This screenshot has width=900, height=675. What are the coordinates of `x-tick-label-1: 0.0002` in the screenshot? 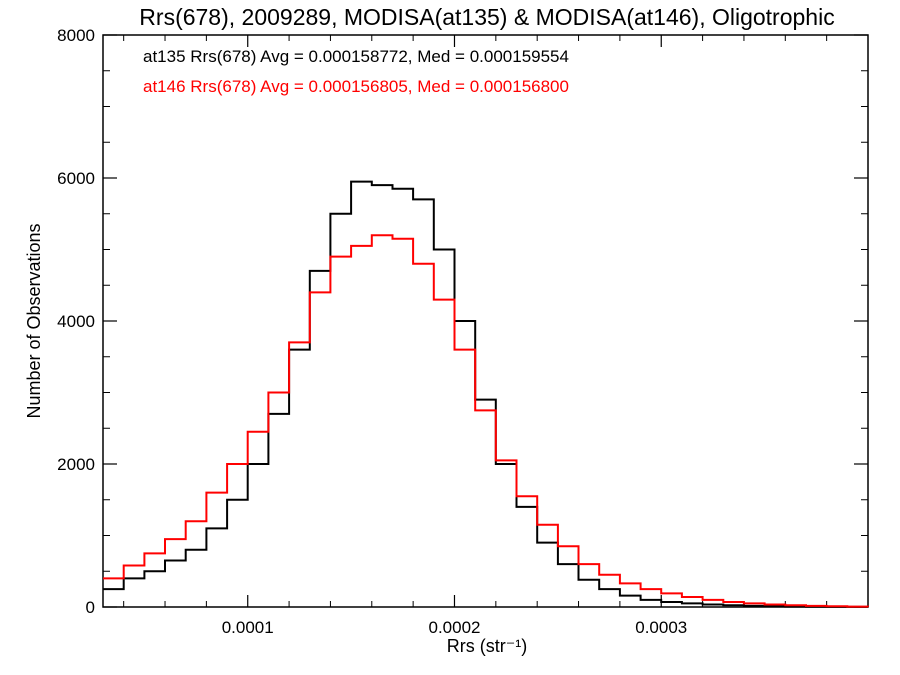 It's located at (454, 627).